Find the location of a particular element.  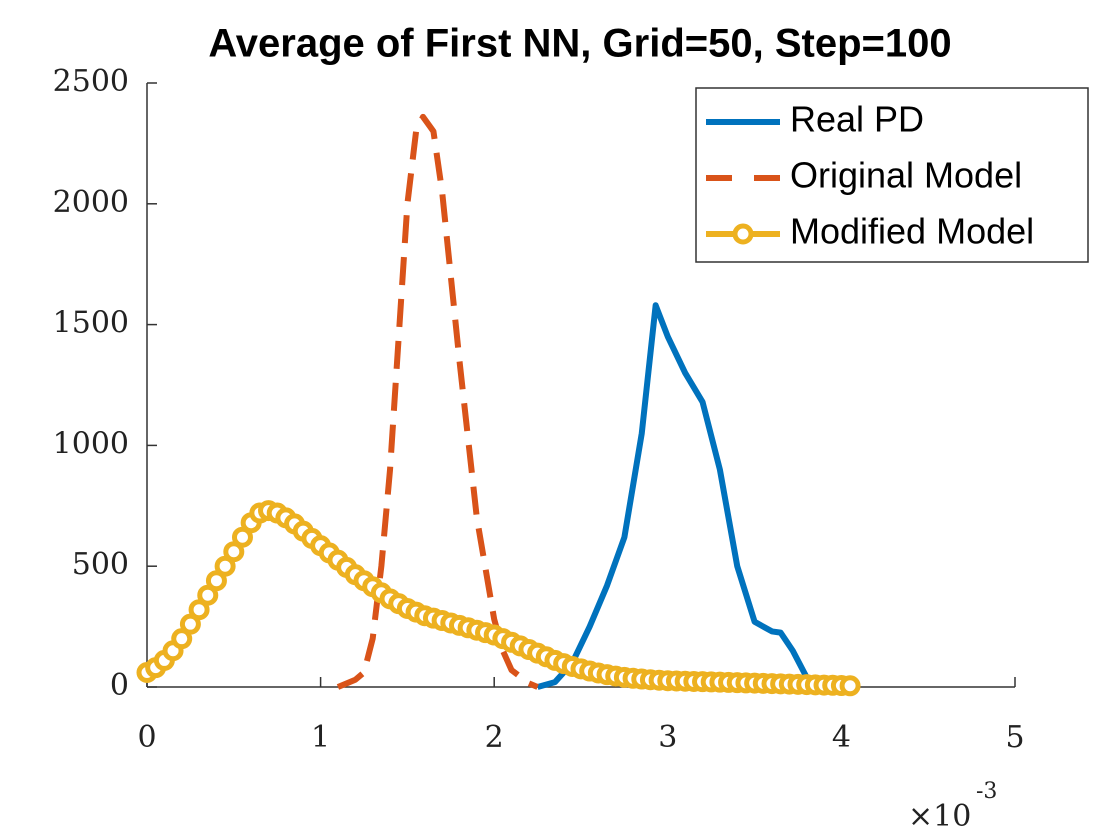

x-tick-label: 0 is located at coordinates (146, 737).